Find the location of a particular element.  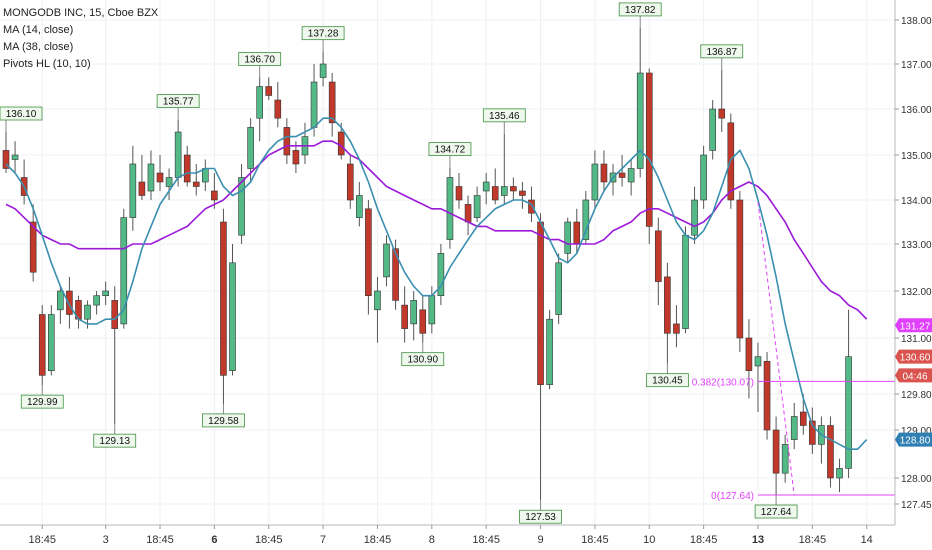

pivot-label: 137.82 is located at coordinates (640, 15).